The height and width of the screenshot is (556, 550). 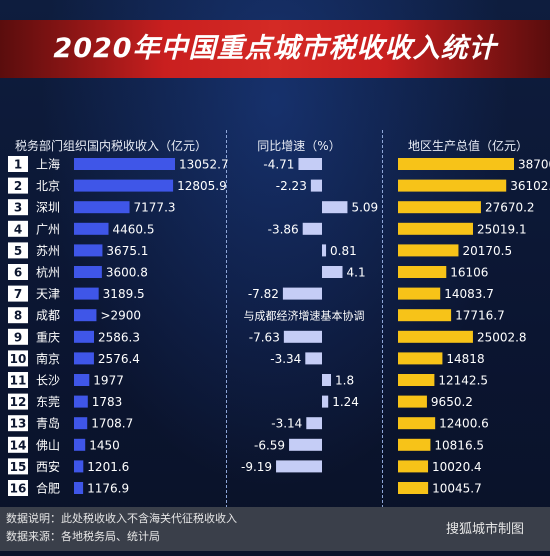 I want to click on rank-label: 4, so click(x=18, y=229).